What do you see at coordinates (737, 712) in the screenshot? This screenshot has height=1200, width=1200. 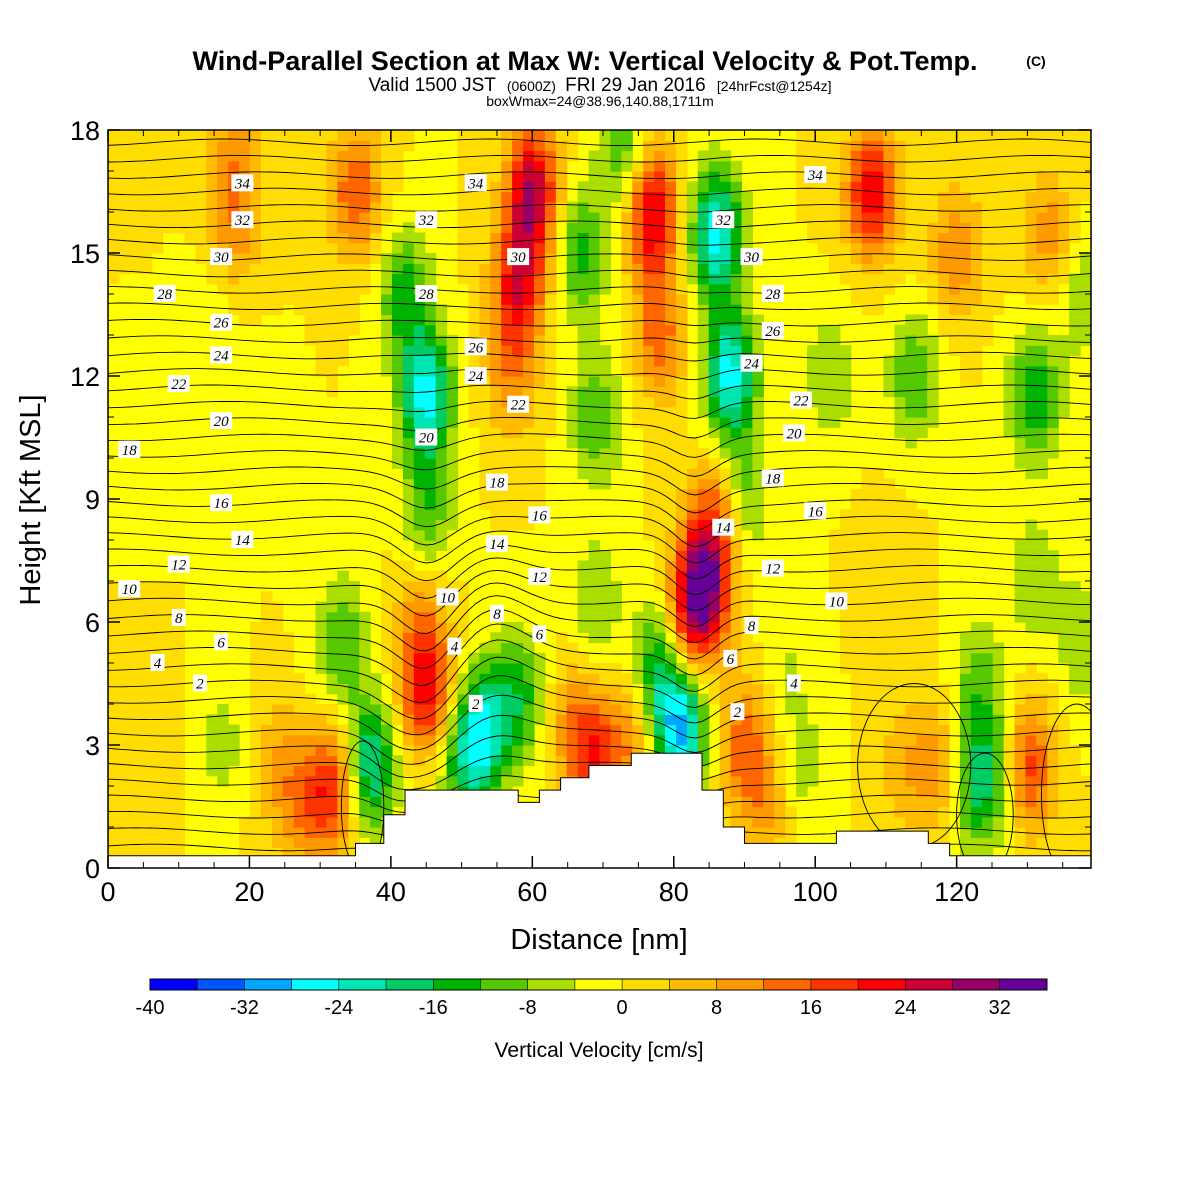 I see `theta-contour-label: 2` at bounding box center [737, 712].